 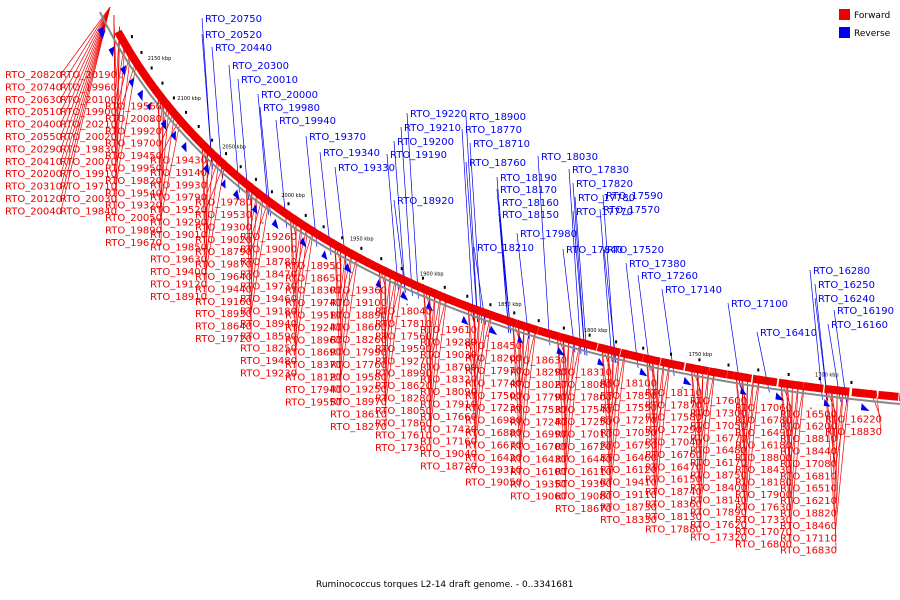 I want to click on reverse-gene-label: RTO_19200, so click(x=425, y=142).